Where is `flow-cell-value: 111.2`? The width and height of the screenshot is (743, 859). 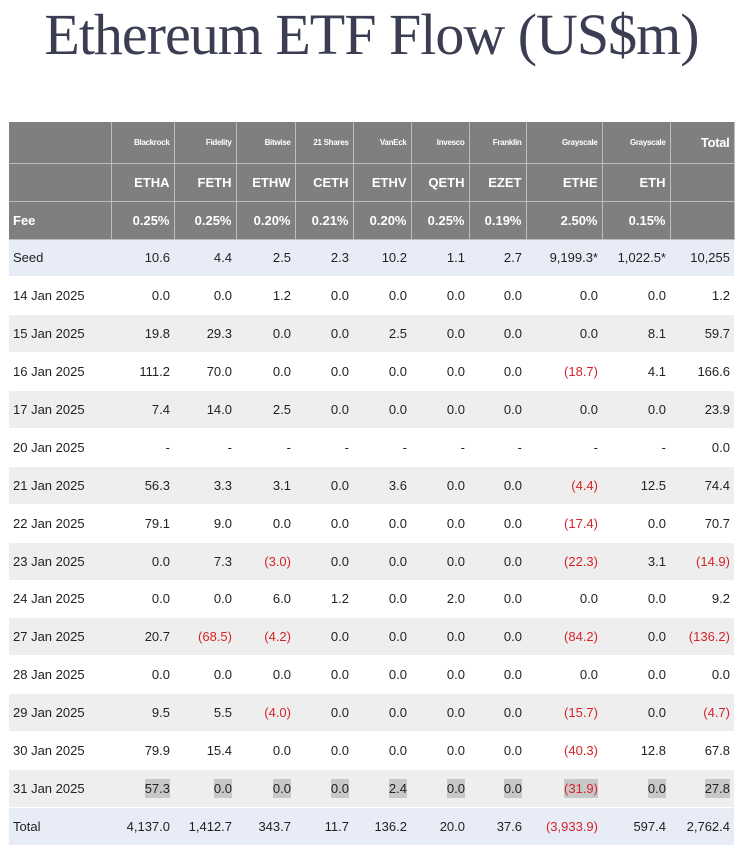
flow-cell-value: 111.2 is located at coordinates (154, 372).